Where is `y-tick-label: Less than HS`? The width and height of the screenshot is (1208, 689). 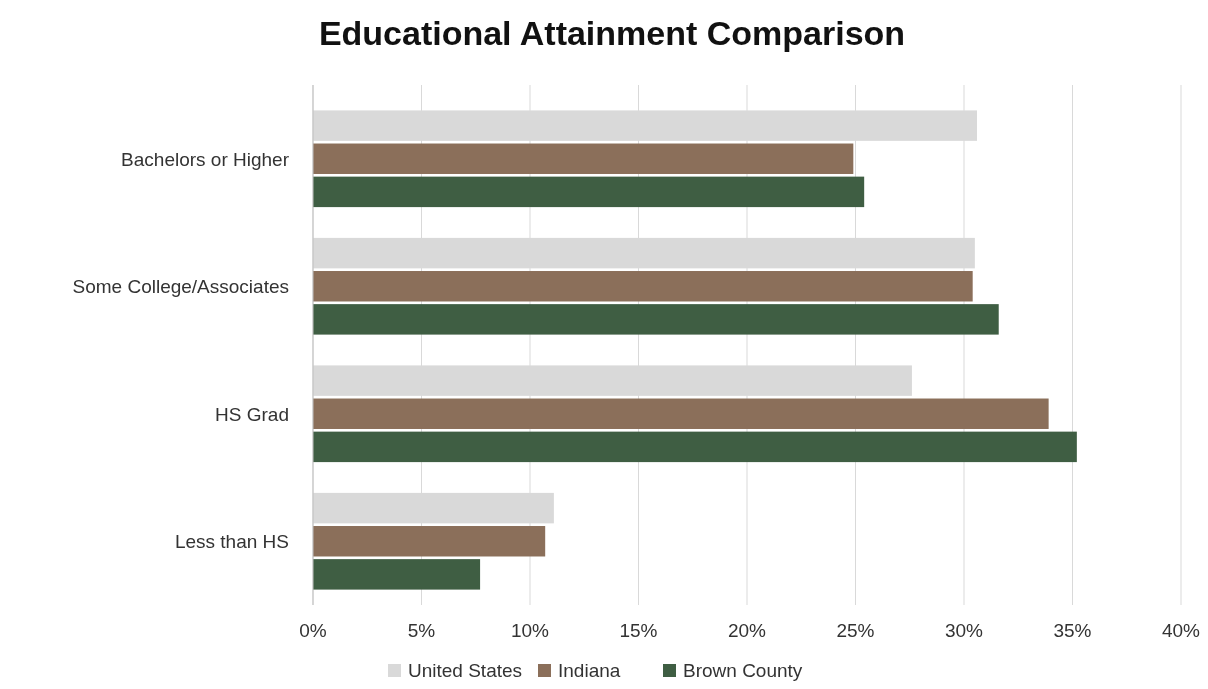
y-tick-label: Less than HS is located at coordinates (231, 542).